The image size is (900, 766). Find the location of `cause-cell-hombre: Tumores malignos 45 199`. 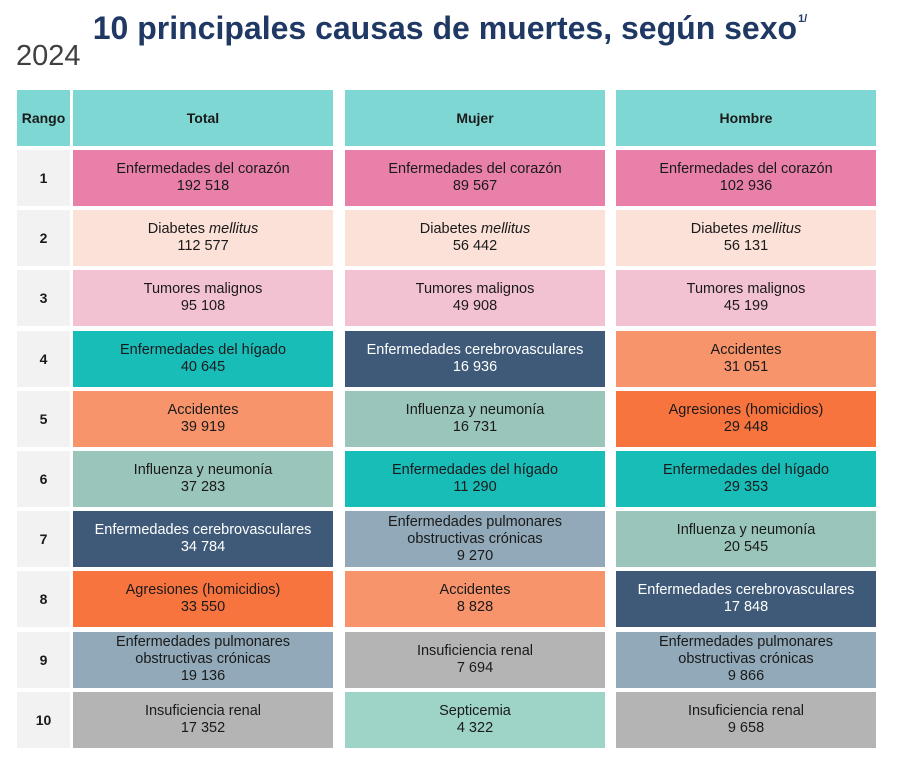

cause-cell-hombre: Tumores malignos 45 199 is located at coordinates (746, 298).